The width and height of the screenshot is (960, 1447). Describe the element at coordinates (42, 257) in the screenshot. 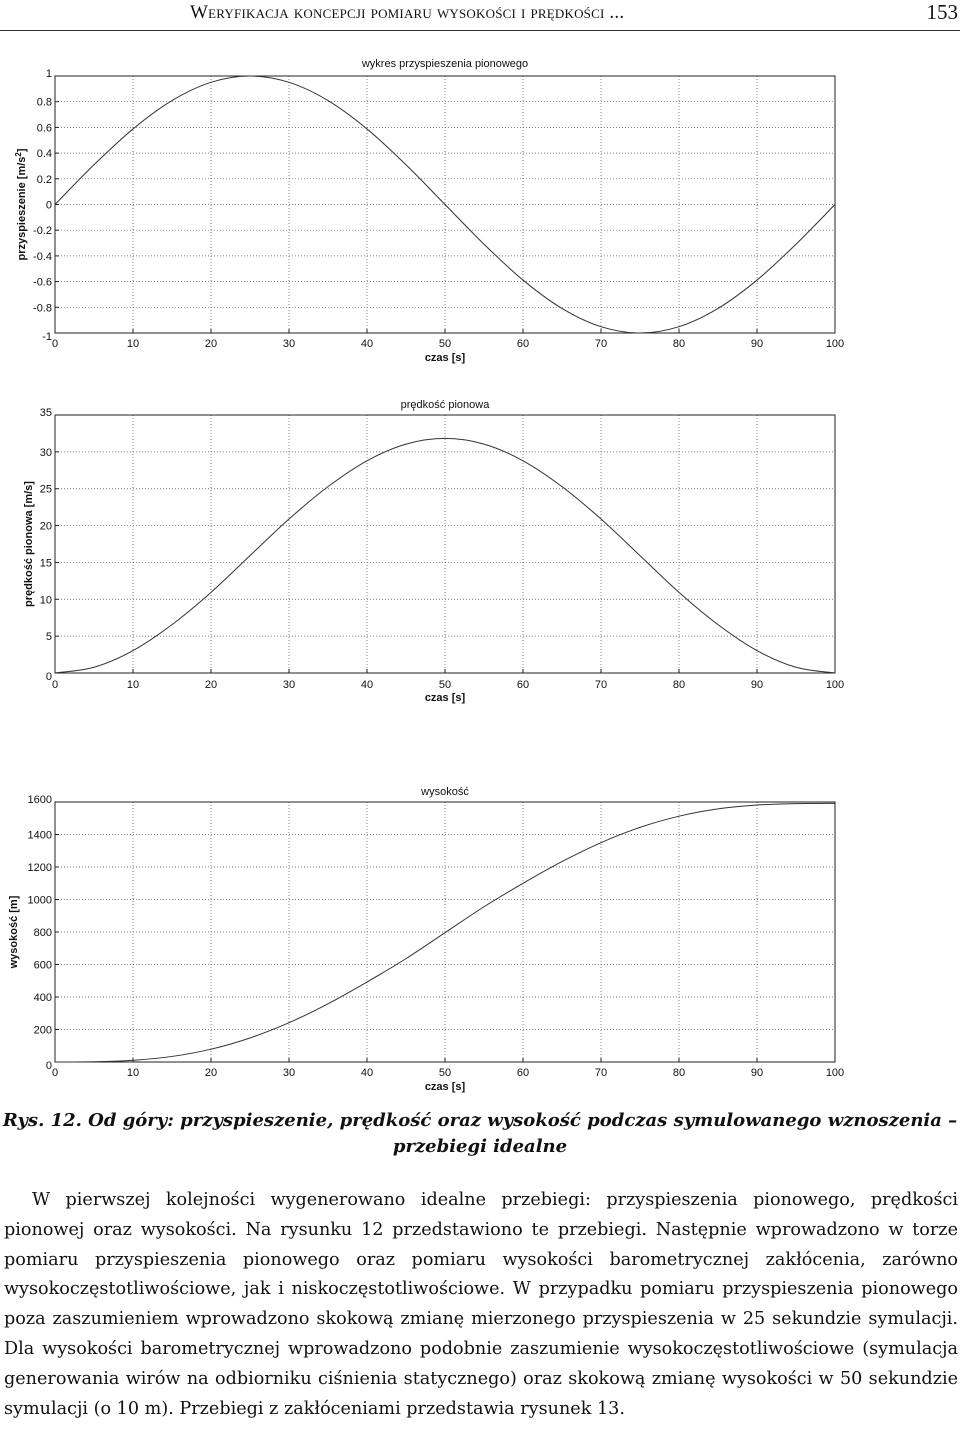

I see `y-tick-label: -0.4` at that location.